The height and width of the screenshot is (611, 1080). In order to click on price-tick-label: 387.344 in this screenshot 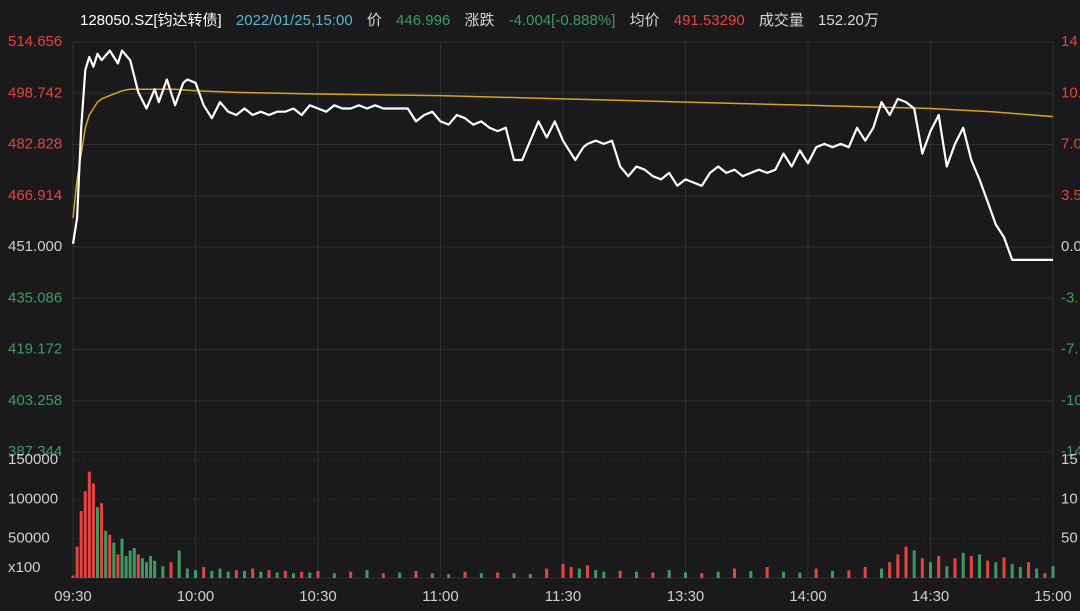, I will do `click(35, 451)`.